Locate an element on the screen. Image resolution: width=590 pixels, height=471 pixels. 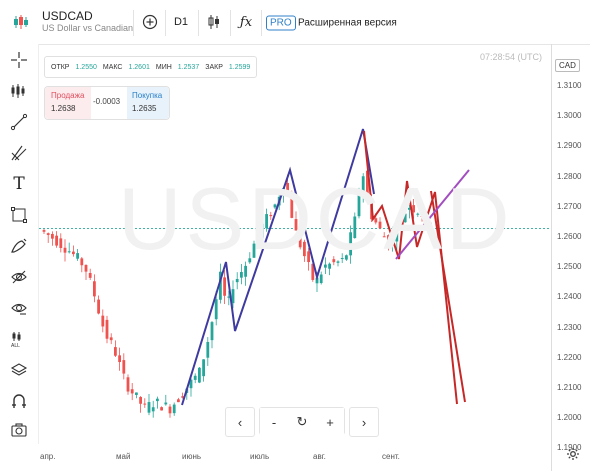
chart-navigation: ‹ - ↻ + › is located at coordinates (302, 422).